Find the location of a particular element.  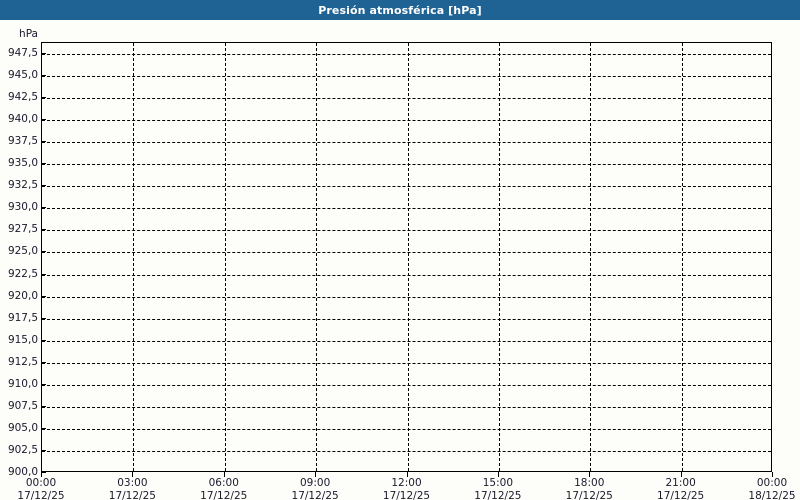

window-title-bar: Presión atmosférica [hPa] is located at coordinates (400, 10).